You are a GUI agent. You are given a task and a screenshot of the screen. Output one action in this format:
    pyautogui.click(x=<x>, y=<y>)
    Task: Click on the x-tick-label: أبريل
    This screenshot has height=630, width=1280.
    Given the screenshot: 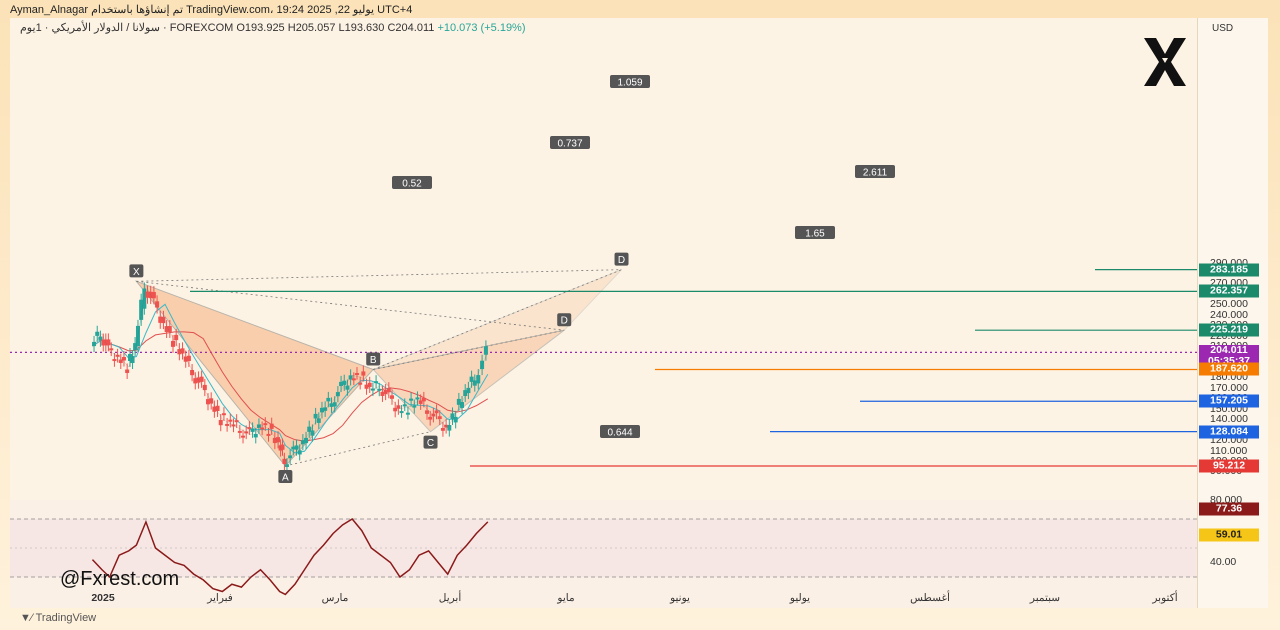 What is the action you would take?
    pyautogui.click(x=450, y=598)
    